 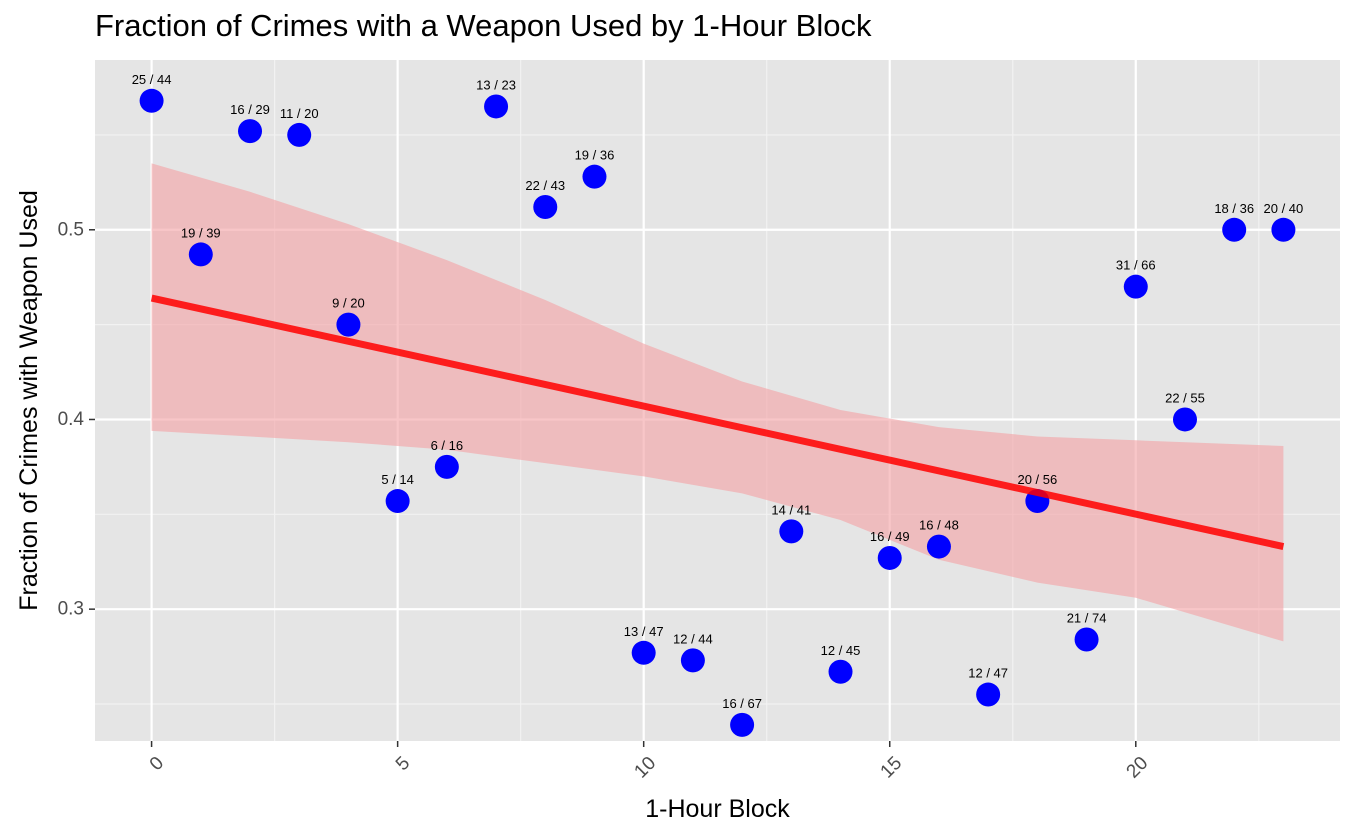 What do you see at coordinates (890, 536) in the screenshot?
I see `point-label: 16 / 49` at bounding box center [890, 536].